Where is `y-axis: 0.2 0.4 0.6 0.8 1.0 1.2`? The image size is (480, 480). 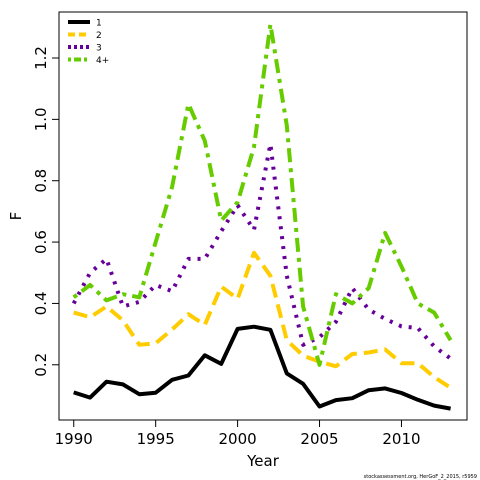
y-axis: 0.2 0.4 0.6 0.8 1.0 1.2 is located at coordinates (46, 211).